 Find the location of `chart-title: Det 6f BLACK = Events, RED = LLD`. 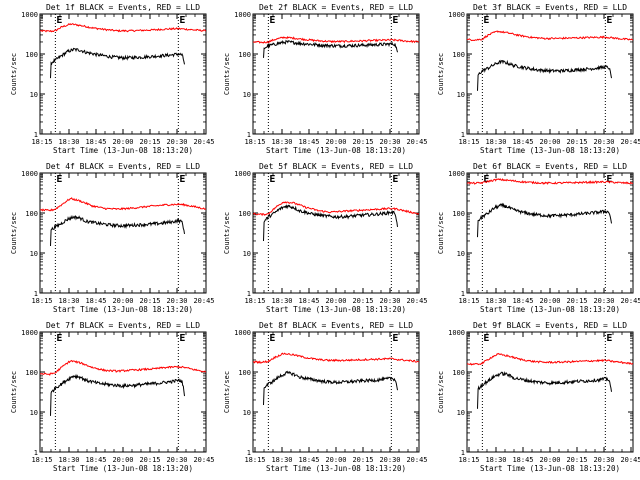

chart-title: Det 6f BLACK = Events, RED = LLD is located at coordinates (550, 166).